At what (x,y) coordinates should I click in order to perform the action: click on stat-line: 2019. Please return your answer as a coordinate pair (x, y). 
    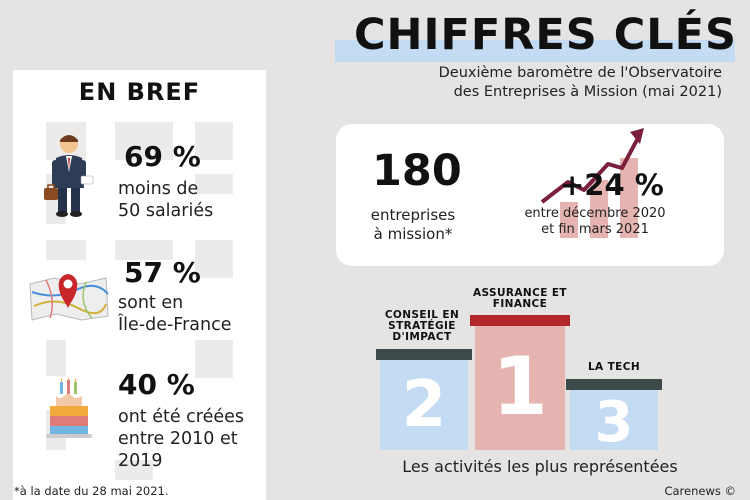
    Looking at the image, I should click on (140, 461).